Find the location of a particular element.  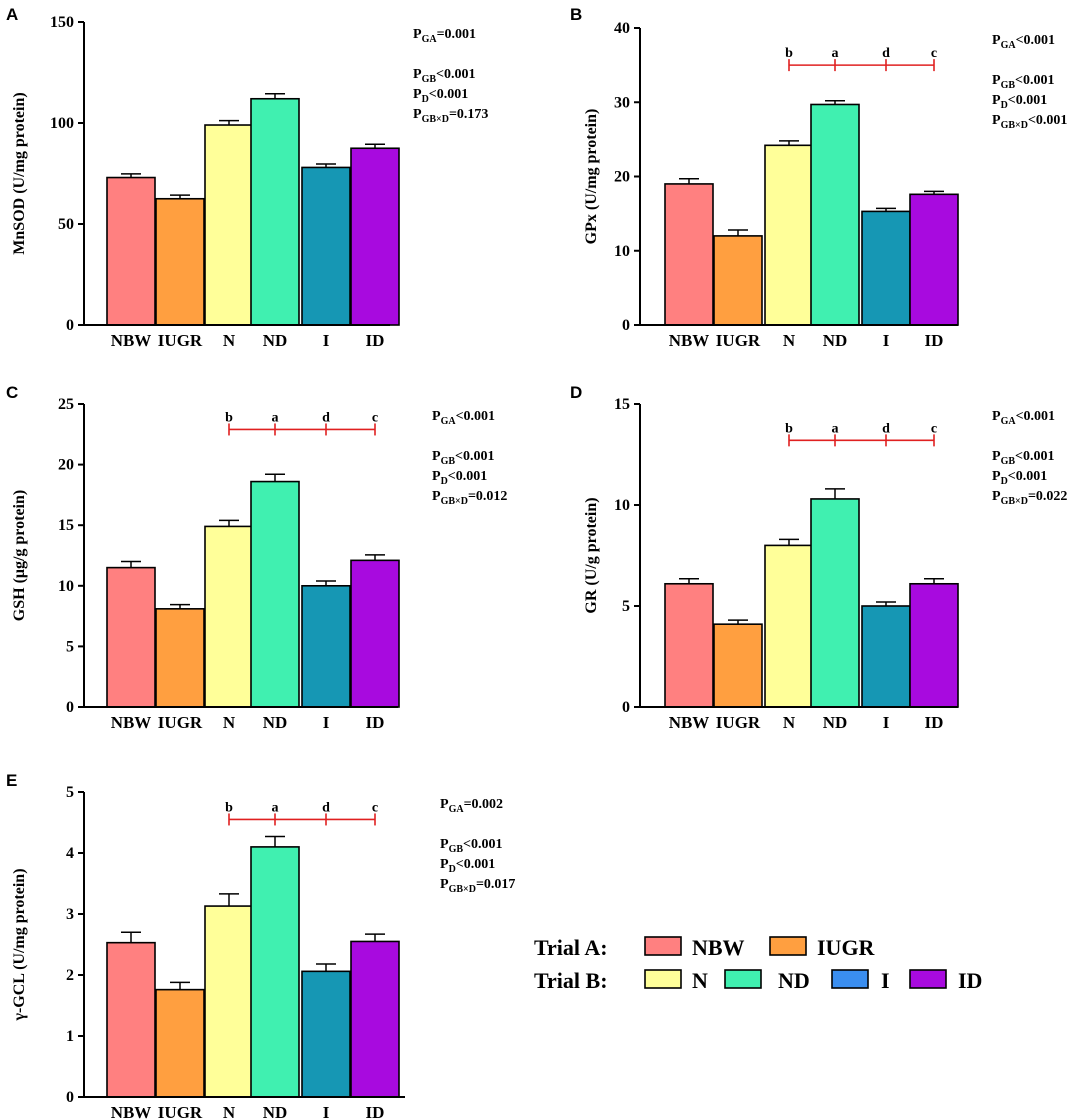

y-tick-label: 100 is located at coordinates (62, 123).